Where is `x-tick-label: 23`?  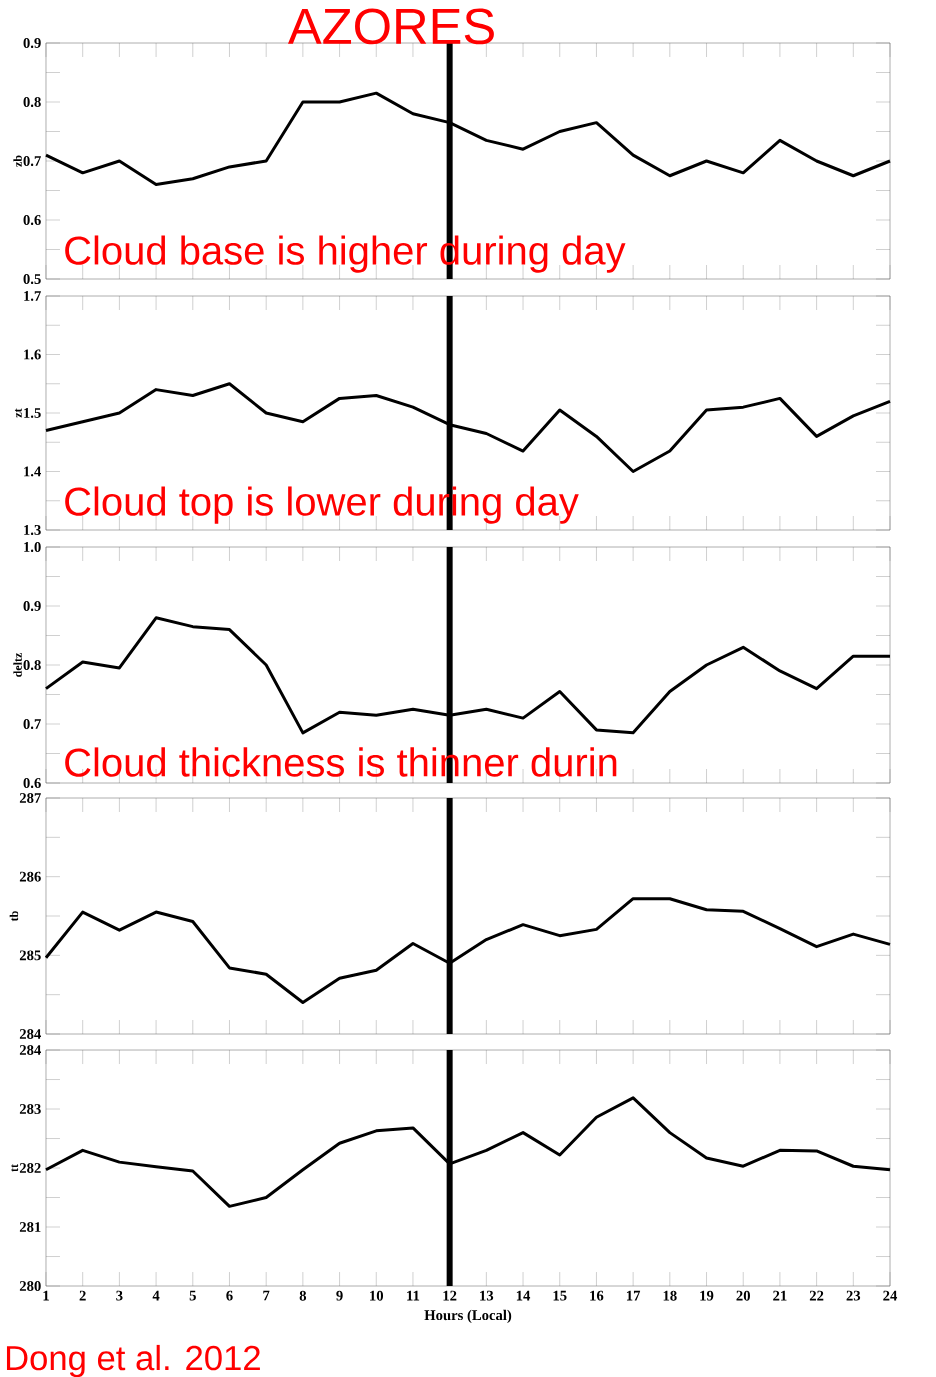
x-tick-label: 23 is located at coordinates (853, 1295).